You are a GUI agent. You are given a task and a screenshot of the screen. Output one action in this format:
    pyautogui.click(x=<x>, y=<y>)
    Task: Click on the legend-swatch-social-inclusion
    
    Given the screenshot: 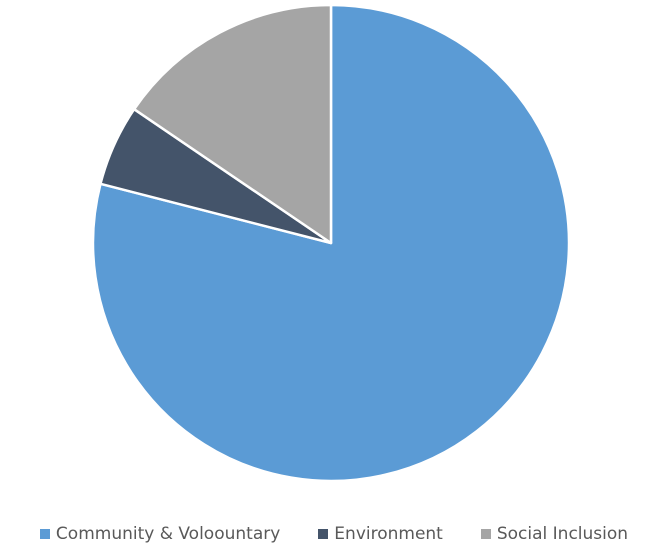 What is the action you would take?
    pyautogui.click(x=485, y=534)
    